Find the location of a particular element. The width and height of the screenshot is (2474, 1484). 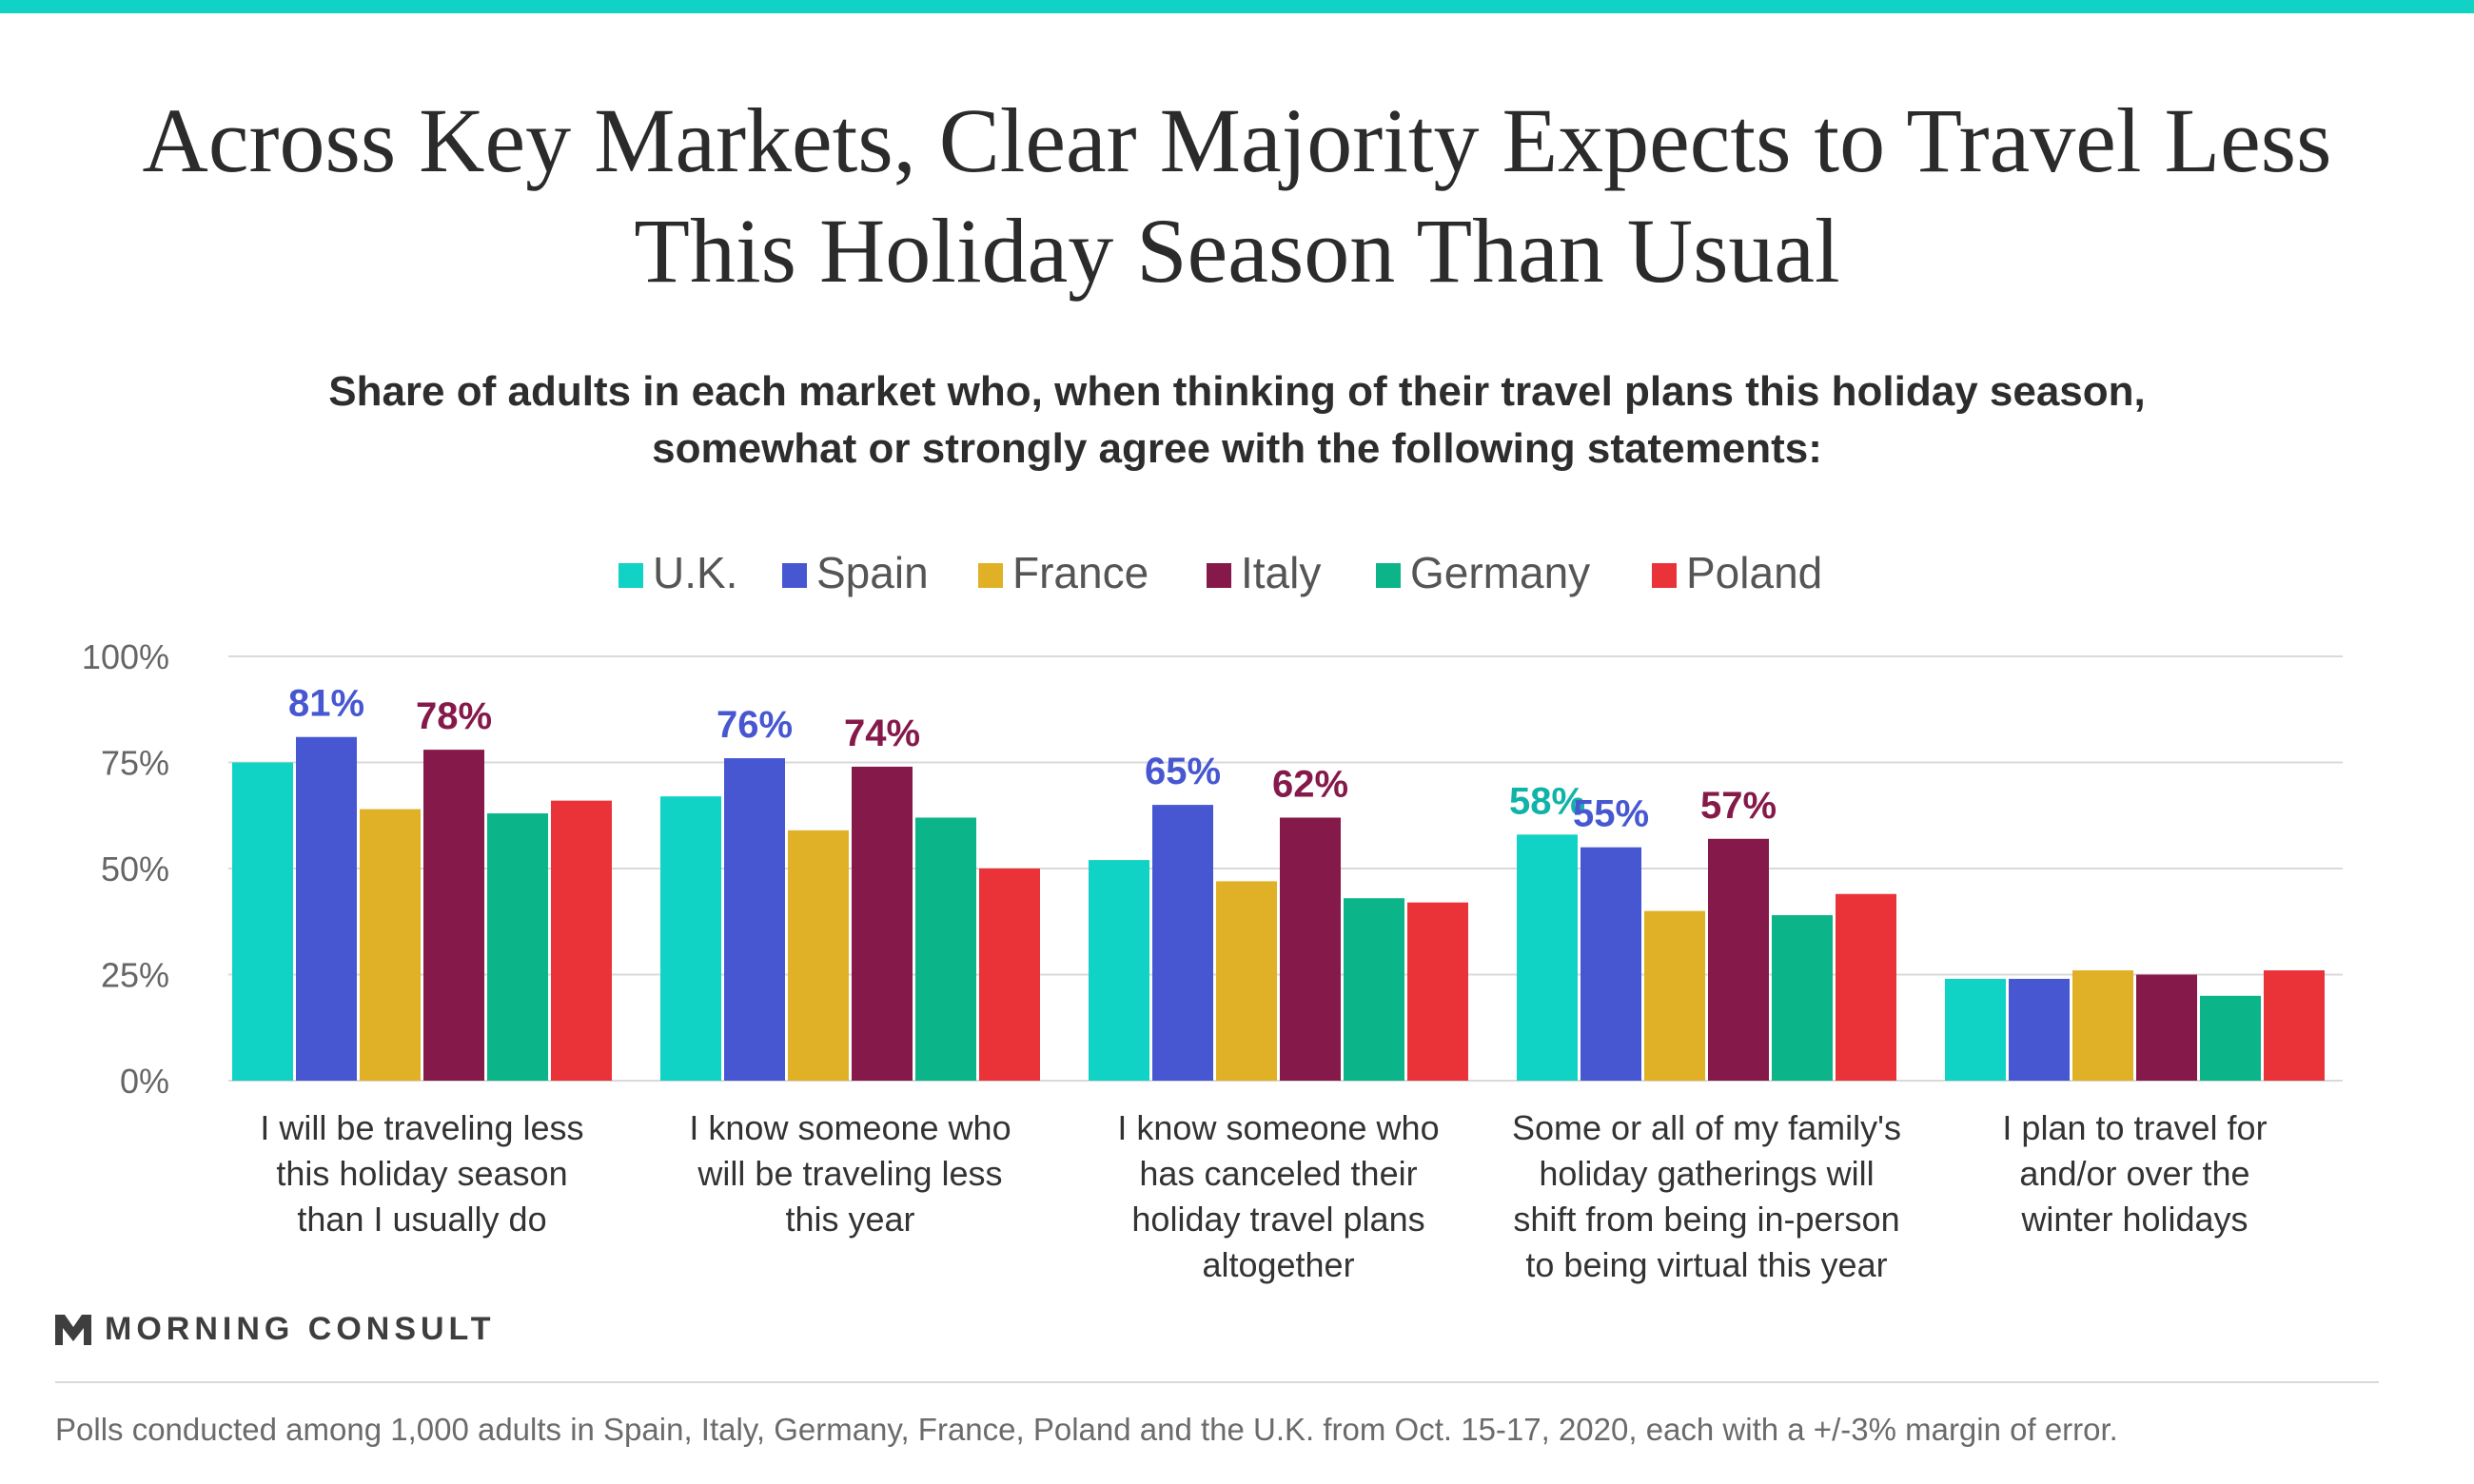

y-tick-label: 50% is located at coordinates (135, 868).